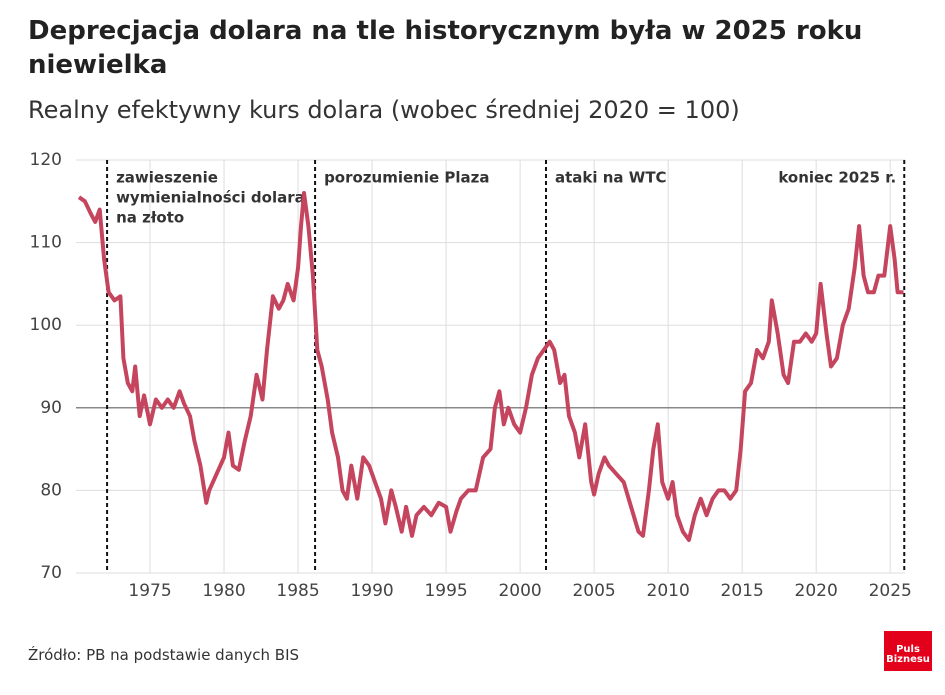 This screenshot has width=945, height=695. Describe the element at coordinates (210, 198) in the screenshot. I see `annotation-label: wymienialności dolara` at that location.